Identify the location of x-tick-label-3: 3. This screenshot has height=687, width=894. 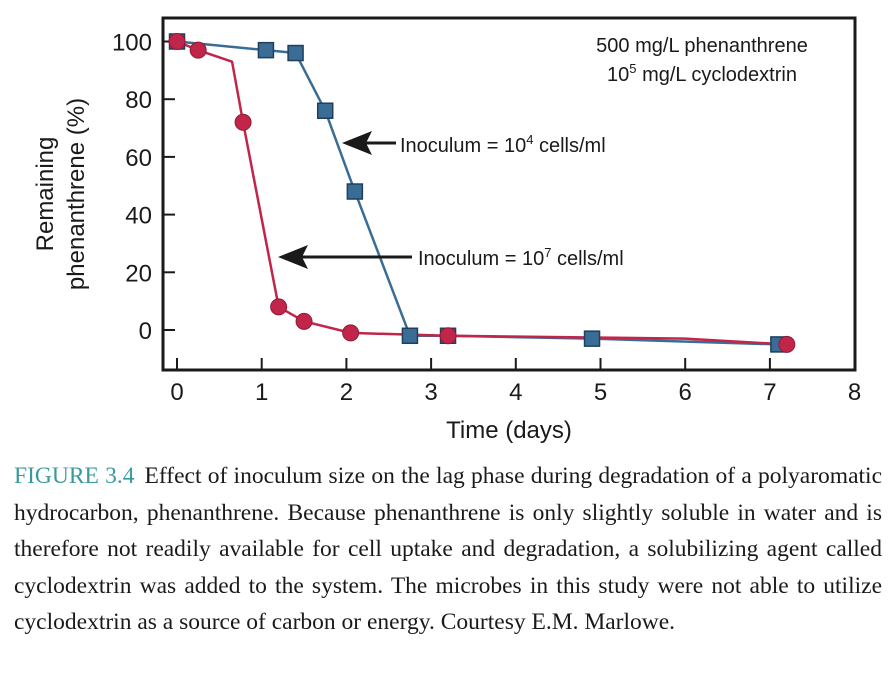
(430, 392).